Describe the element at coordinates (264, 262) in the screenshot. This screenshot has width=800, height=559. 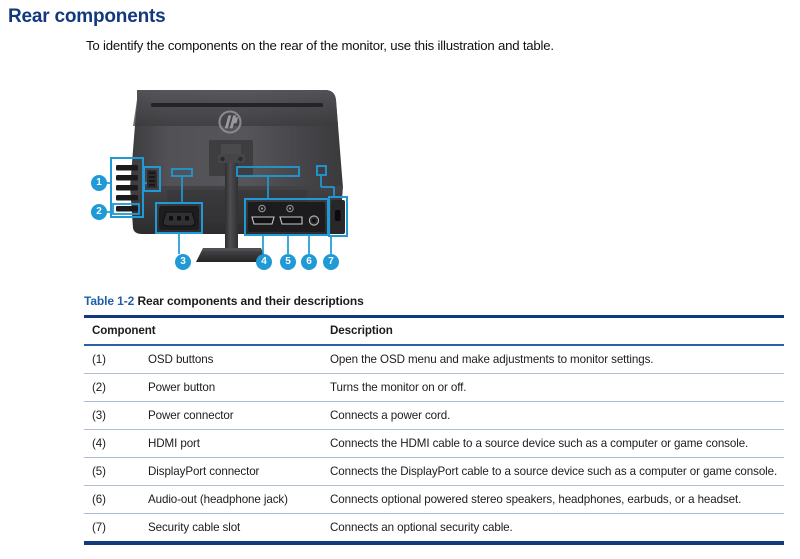
I see `callout-badge-4: 4` at that location.